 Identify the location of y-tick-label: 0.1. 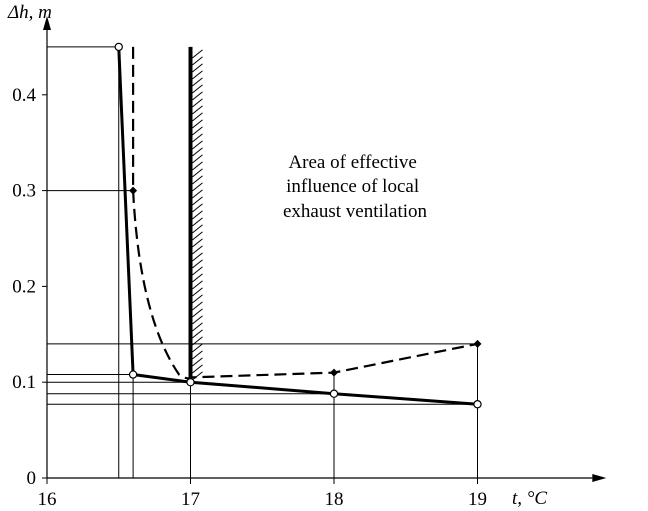
(24, 382).